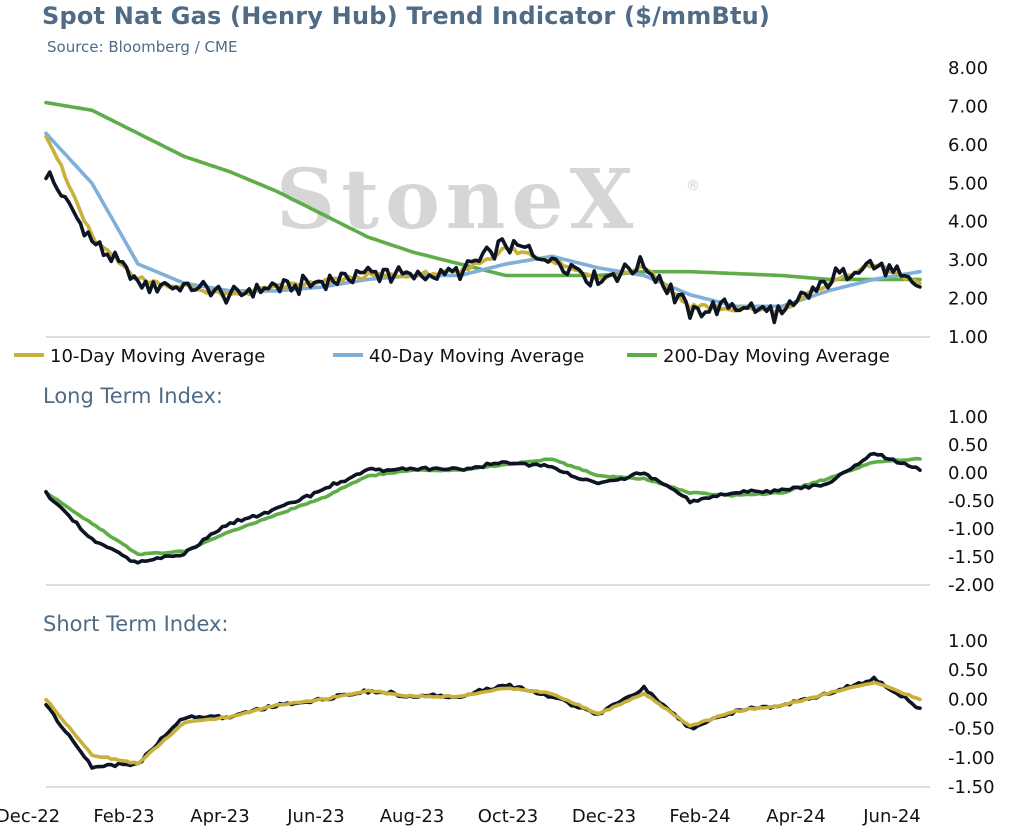 This screenshot has width=1013, height=830. What do you see at coordinates (157, 356) in the screenshot?
I see `legend-label: 10-Day Moving Average` at bounding box center [157, 356].